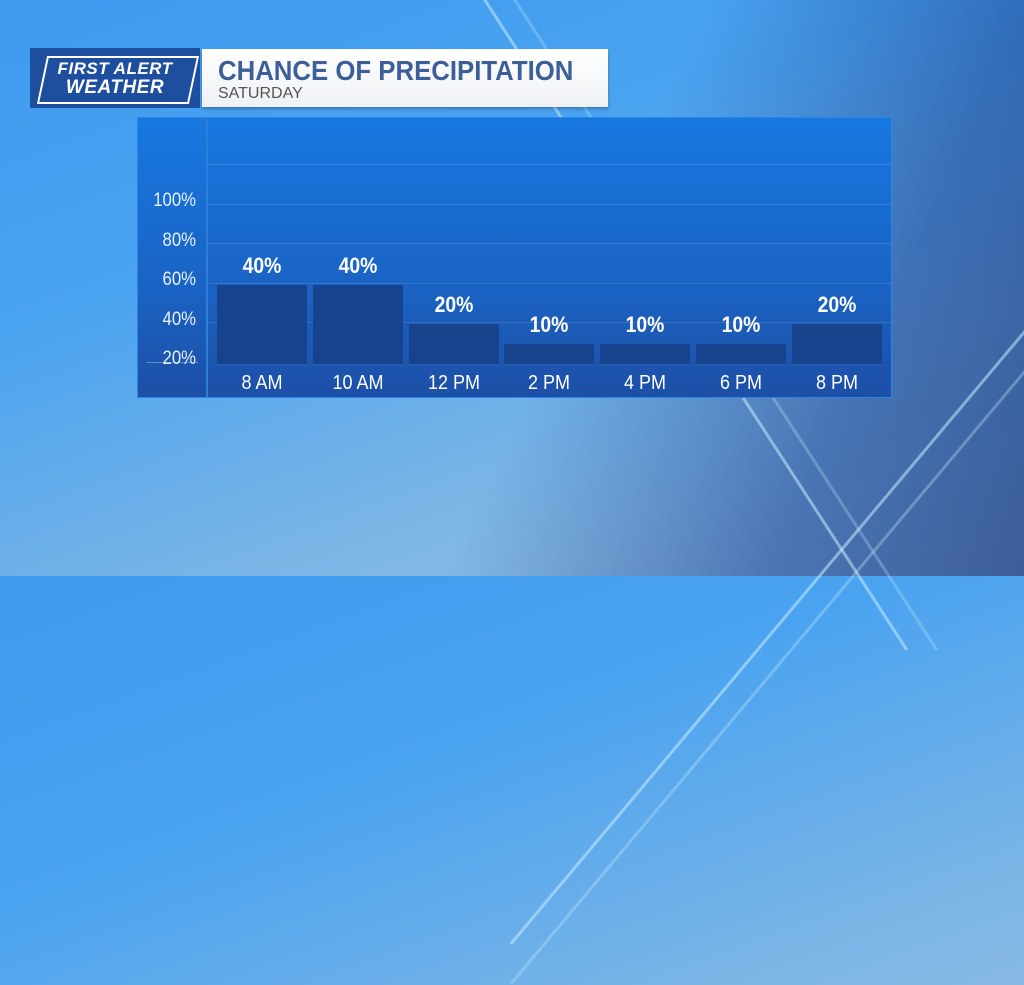 The image size is (1024, 985). I want to click on x-category-label: 10 AM, so click(358, 383).